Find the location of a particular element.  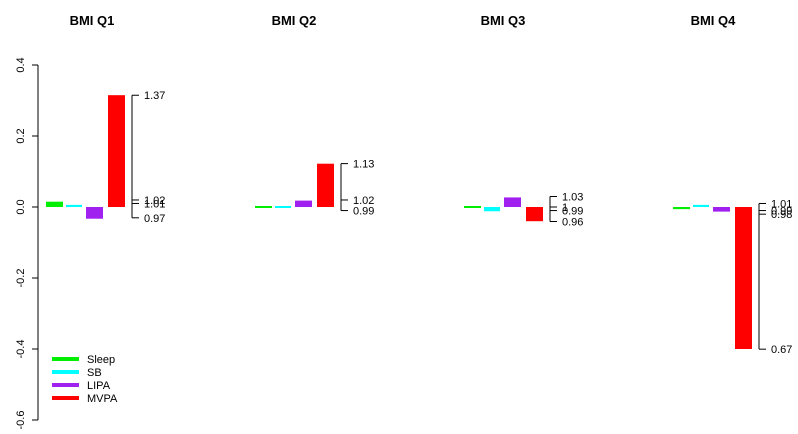

panel-title: BMI Q1 is located at coordinates (92, 20).